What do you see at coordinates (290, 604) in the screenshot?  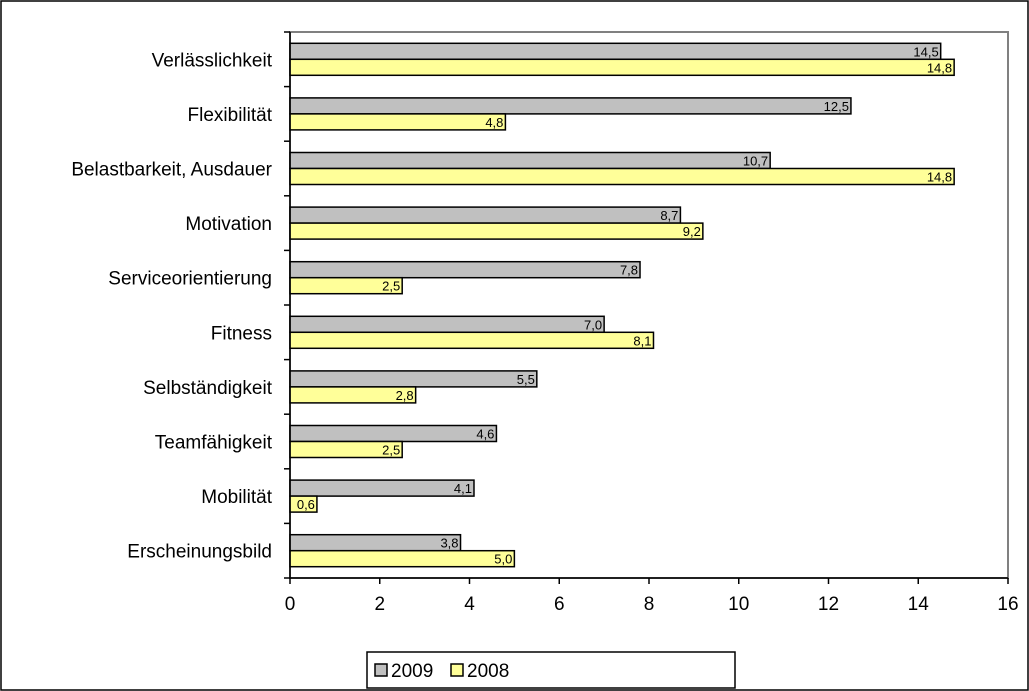 I see `x-tick-label-0: 0` at bounding box center [290, 604].